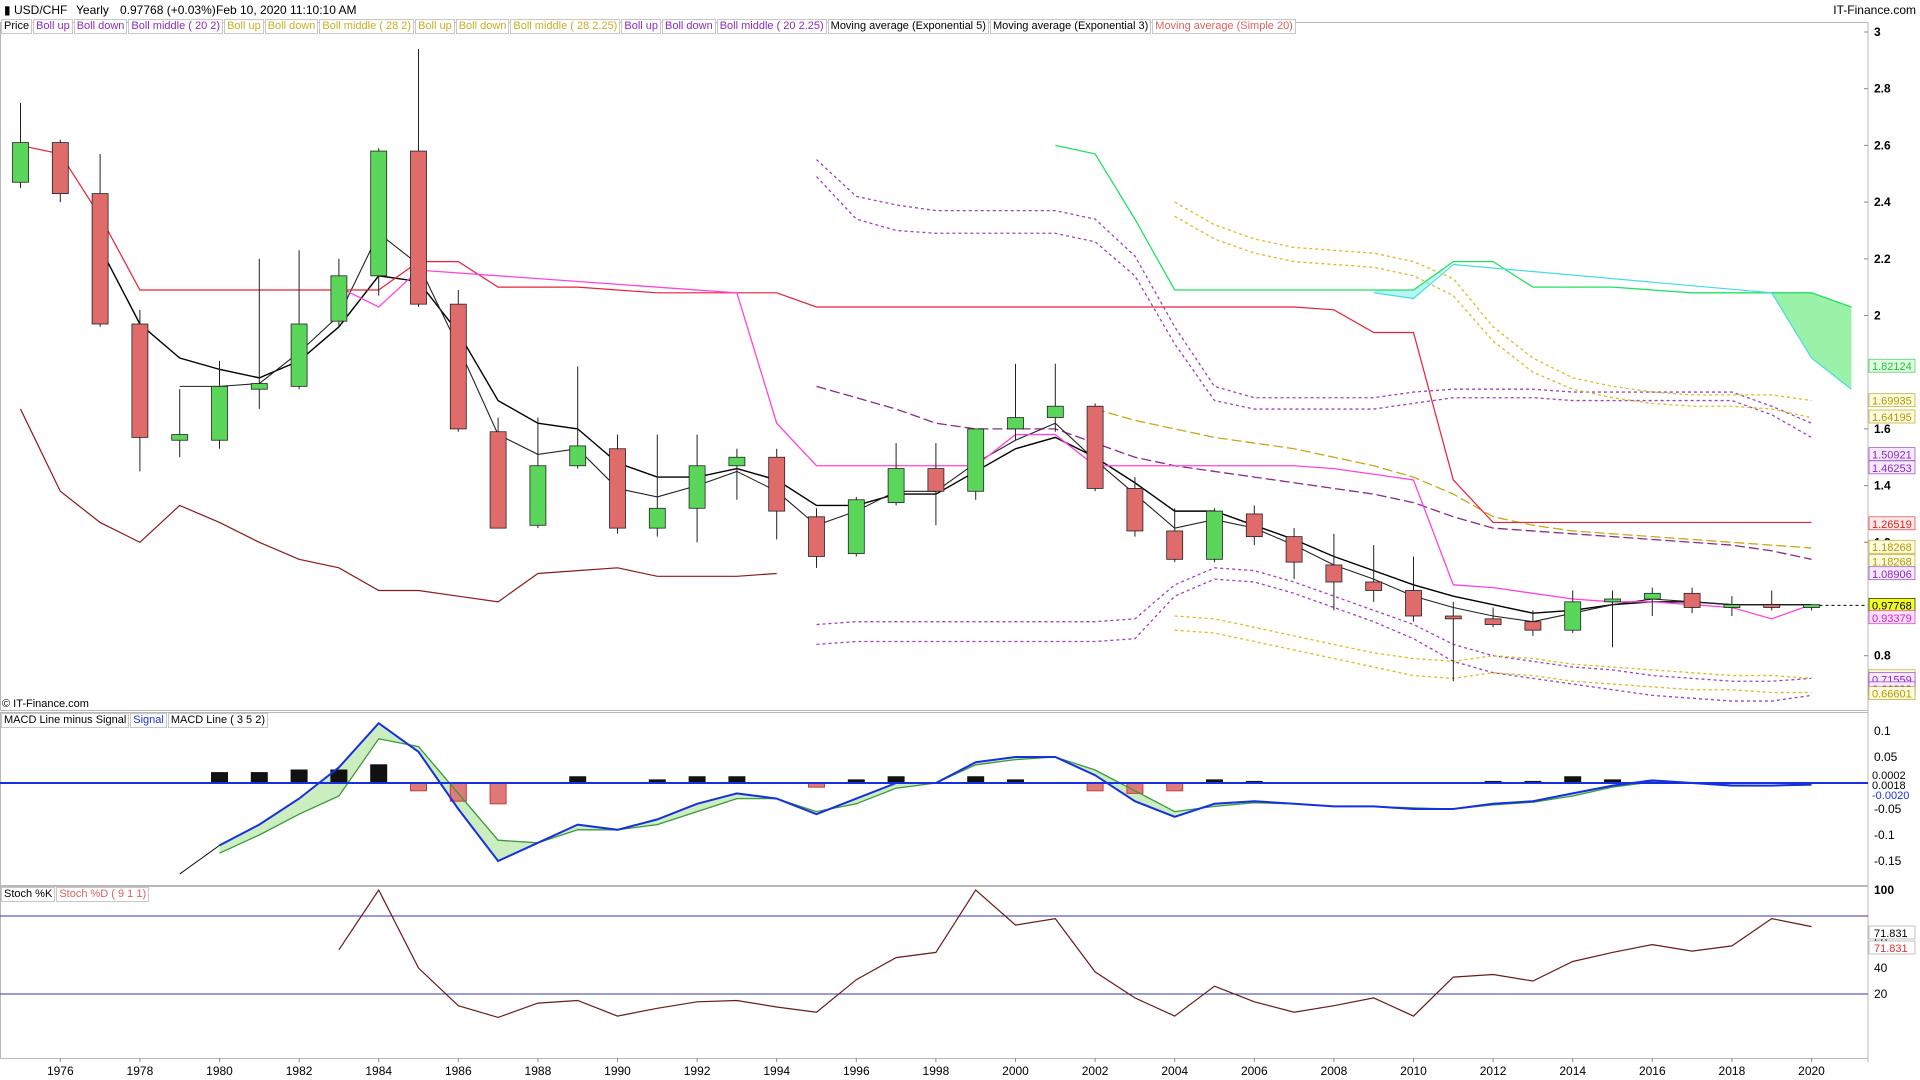 The height and width of the screenshot is (1080, 1920). What do you see at coordinates (1889, 786) in the screenshot?
I see `macd-value-label: 0.0018` at bounding box center [1889, 786].